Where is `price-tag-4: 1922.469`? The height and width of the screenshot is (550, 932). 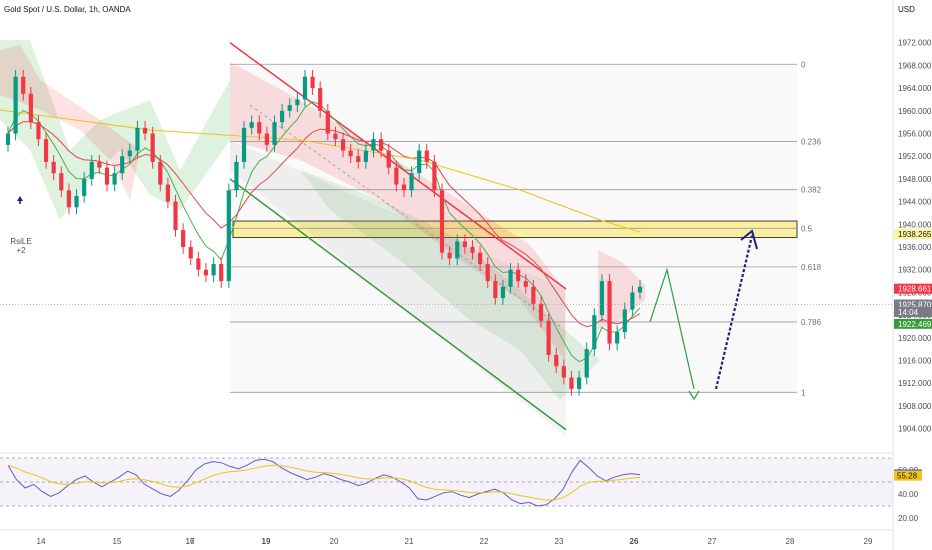 price-tag-4: 1922.469 is located at coordinates (915, 324).